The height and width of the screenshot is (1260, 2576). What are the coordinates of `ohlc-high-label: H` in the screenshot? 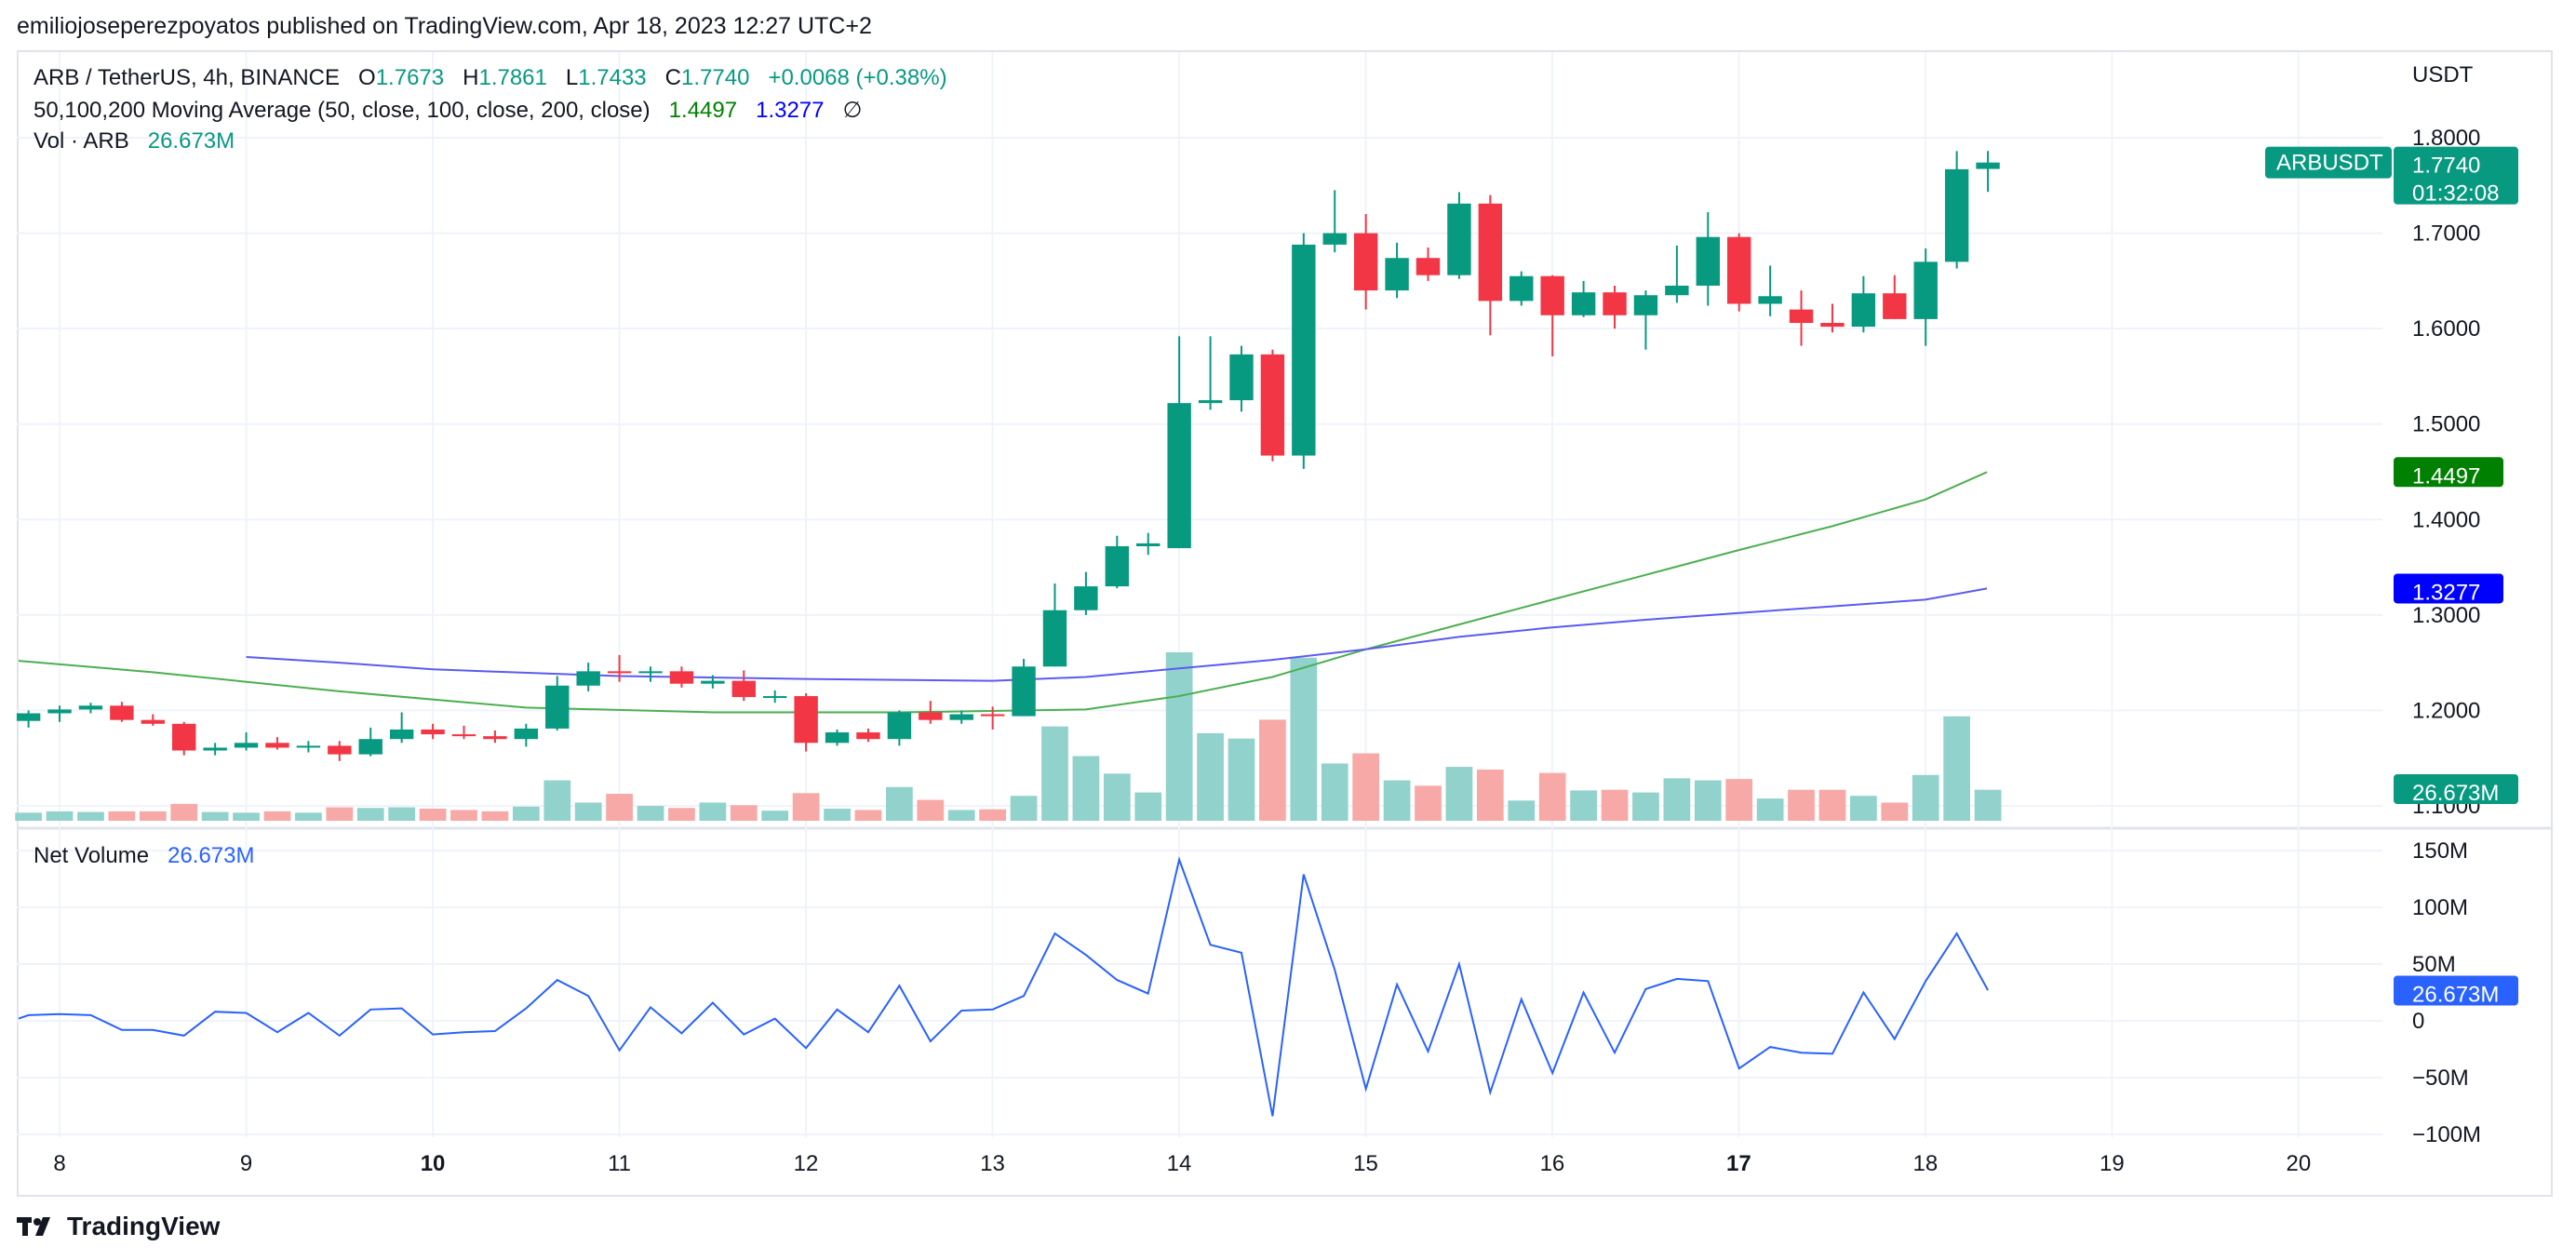 It's located at (471, 77).